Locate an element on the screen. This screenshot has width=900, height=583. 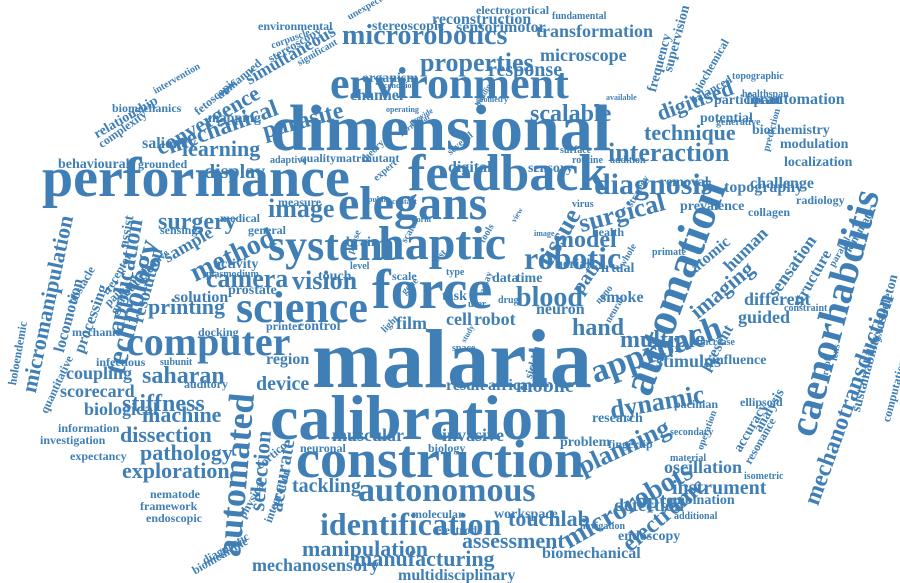
word-hand: hand is located at coordinates (598, 328).